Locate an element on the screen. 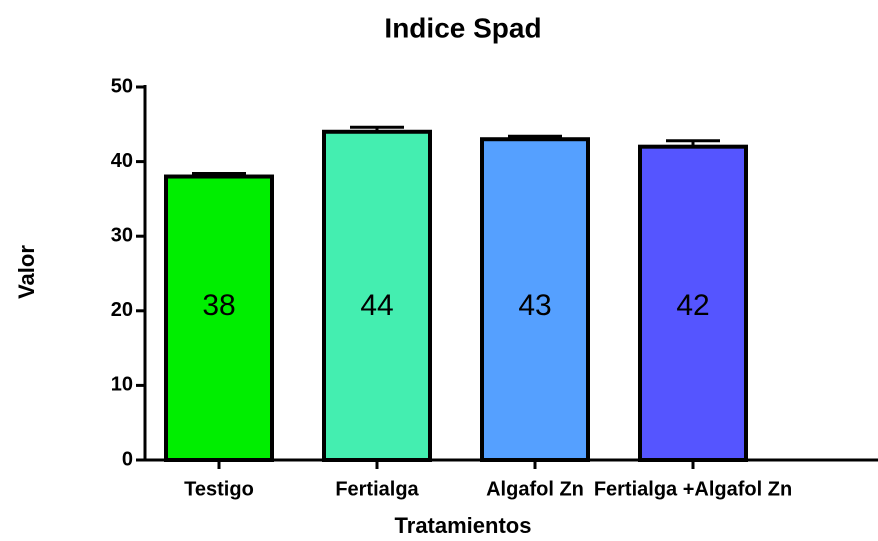  x-axis-label: Tratamientos is located at coordinates (463, 525).